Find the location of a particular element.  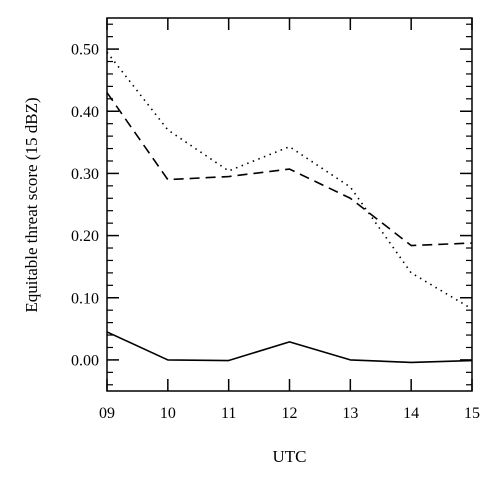

x-axis-title: UTC is located at coordinates (290, 456).